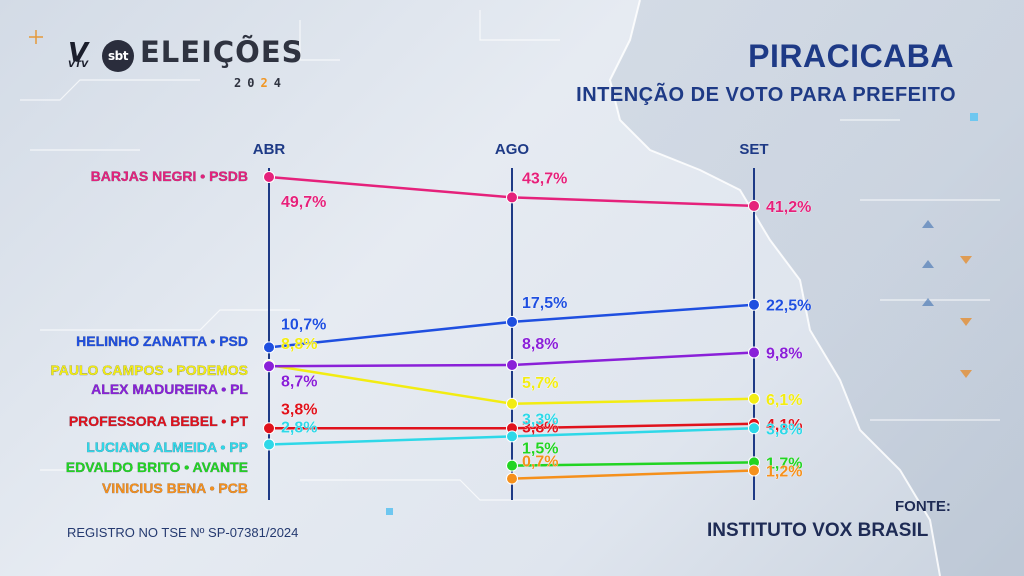 The width and height of the screenshot is (1024, 576). Describe the element at coordinates (169, 389) in the screenshot. I see `legend-entry: ALEX MADUREIRA • PL` at that location.